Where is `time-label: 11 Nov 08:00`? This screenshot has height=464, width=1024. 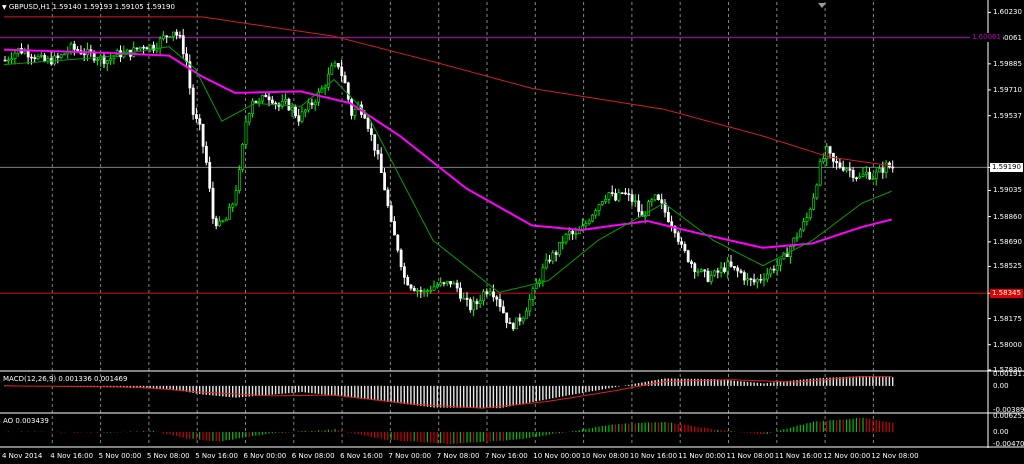
time-label: 11 Nov 08:00 is located at coordinates (750, 456).